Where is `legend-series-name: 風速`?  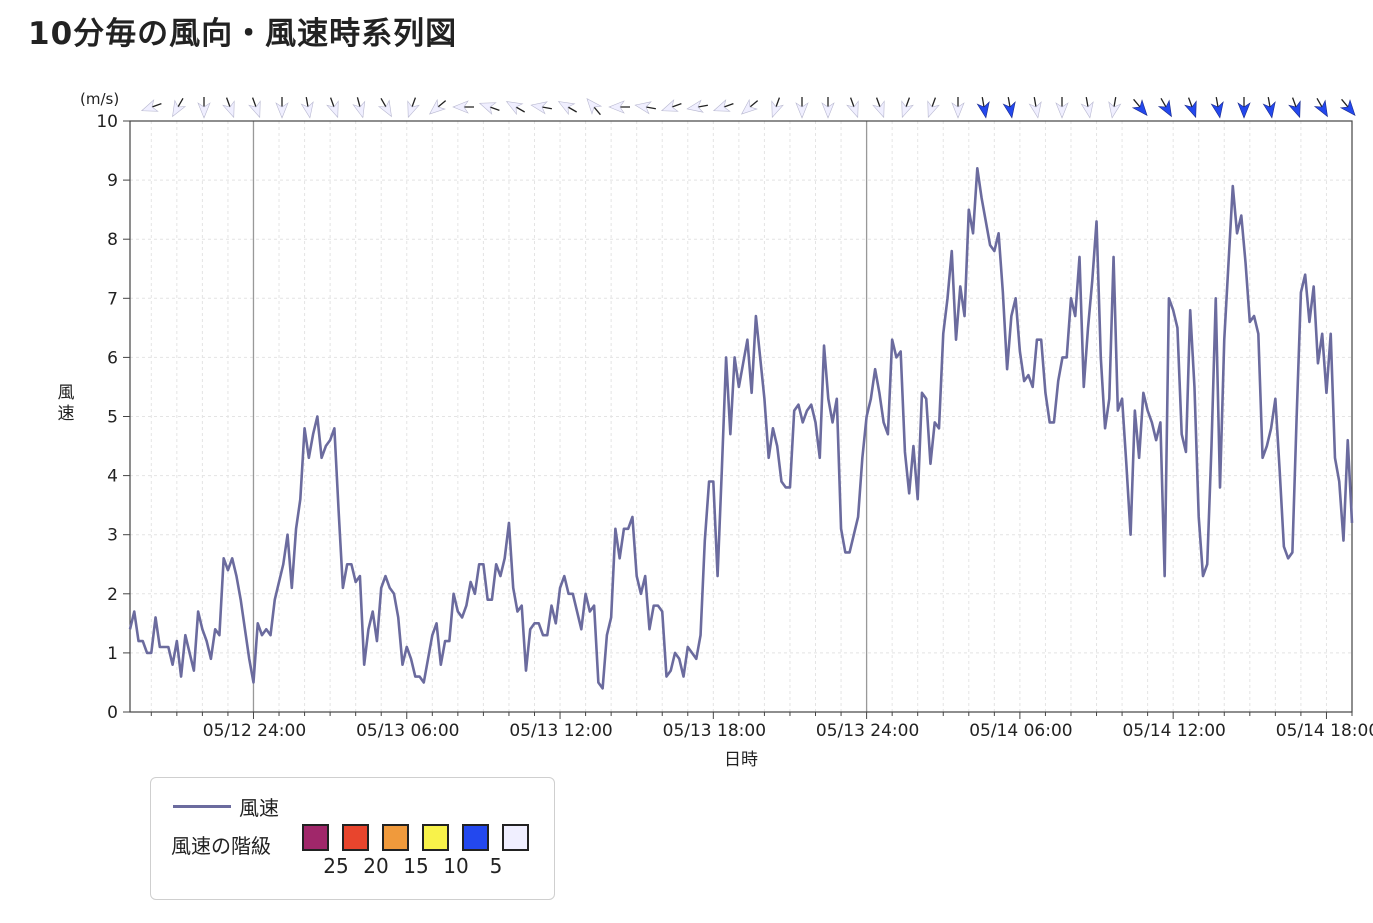 legend-series-name: 風速 is located at coordinates (259, 808).